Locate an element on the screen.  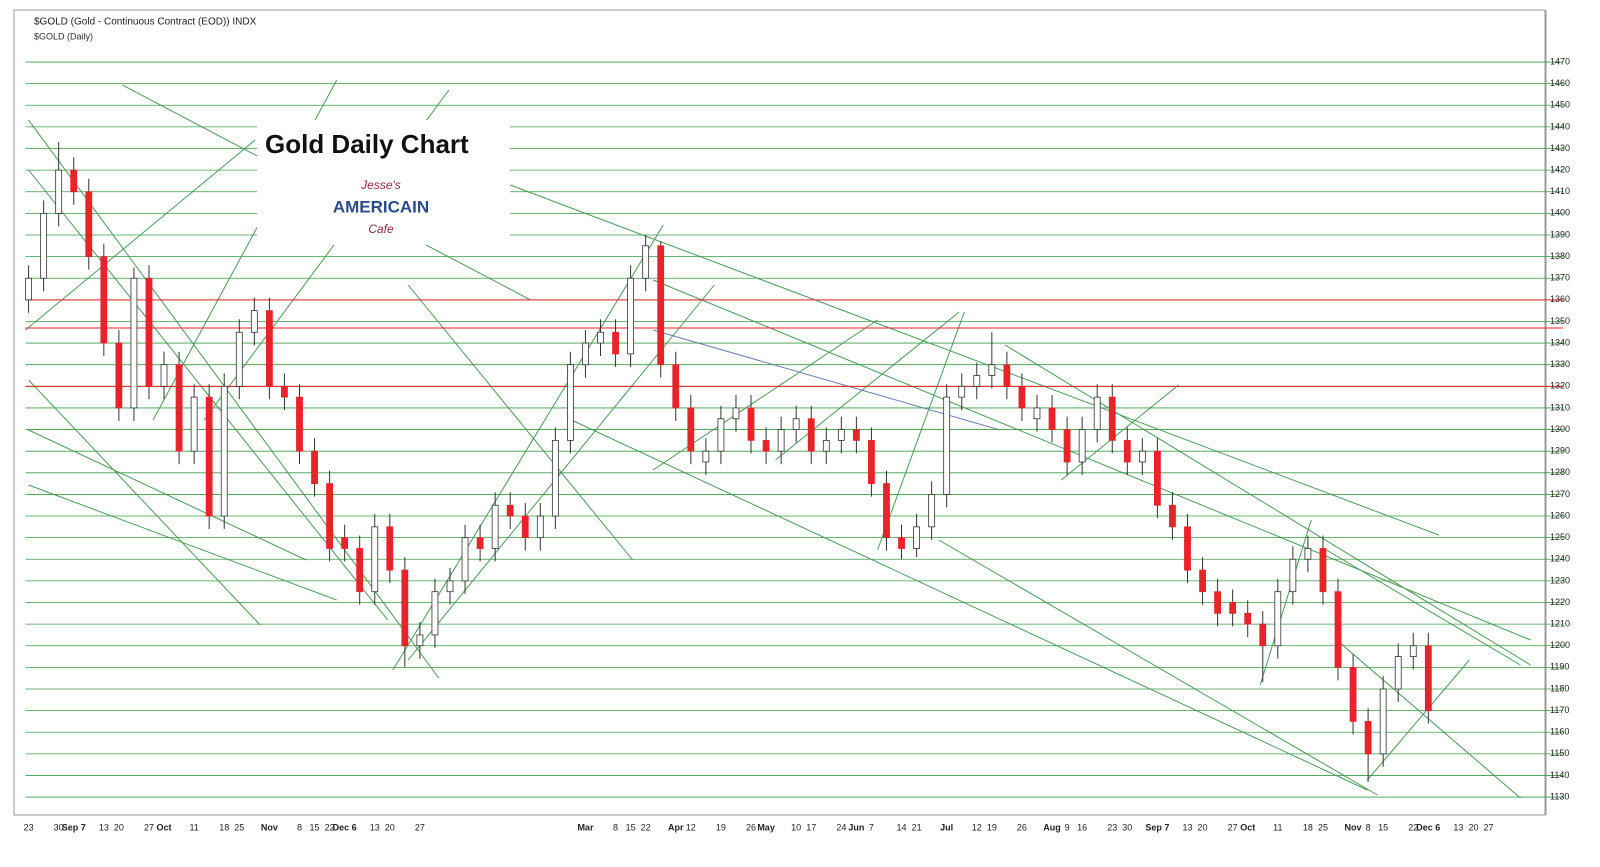
y-tick-label: 1220 is located at coordinates (1560, 602).